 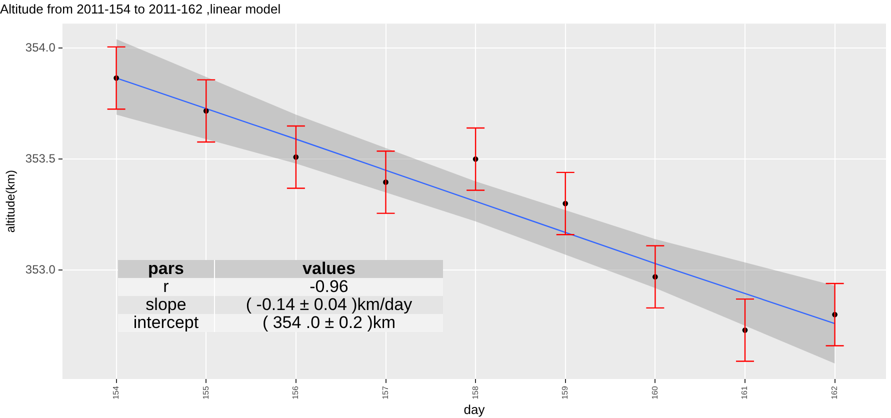 I want to click on x-tick-label: 156, so click(x=295, y=393).